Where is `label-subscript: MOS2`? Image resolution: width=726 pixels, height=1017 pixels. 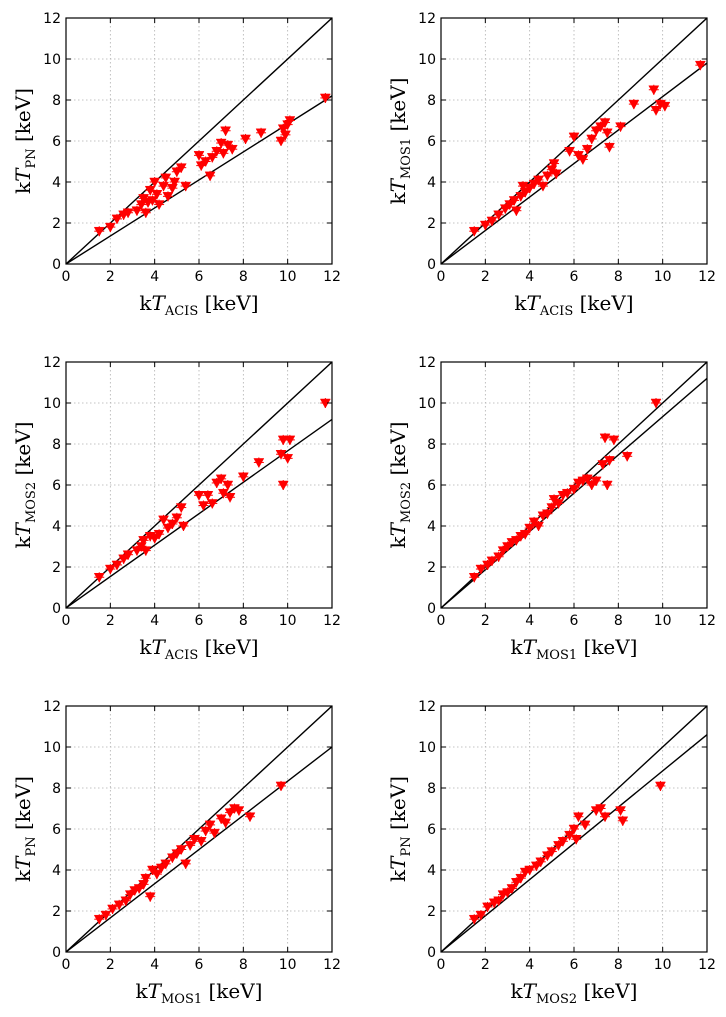
label-subscript: MOS2 is located at coordinates (556, 999).